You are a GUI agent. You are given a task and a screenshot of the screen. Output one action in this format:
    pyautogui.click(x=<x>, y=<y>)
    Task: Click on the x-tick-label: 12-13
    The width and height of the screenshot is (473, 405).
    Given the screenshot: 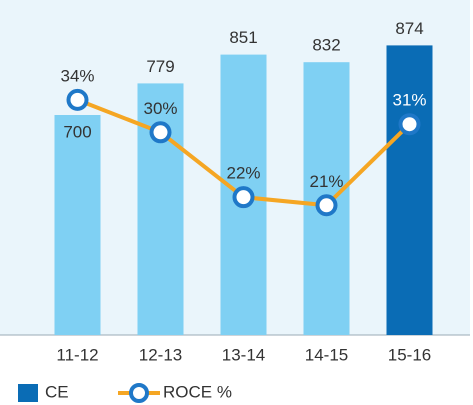 What is the action you would take?
    pyautogui.click(x=160, y=354)
    